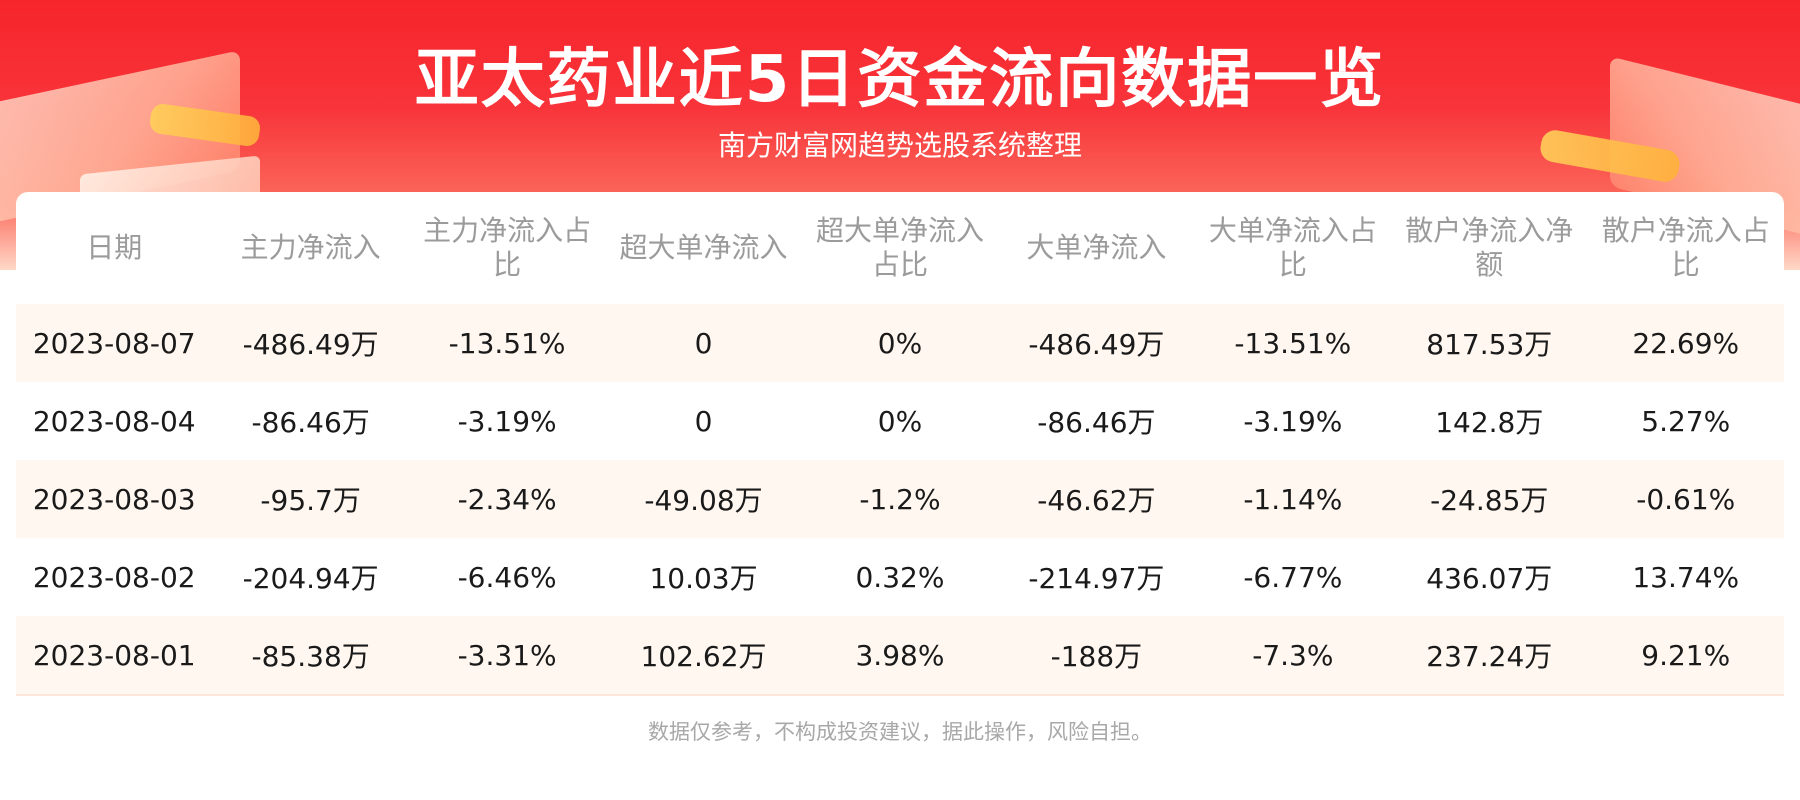  Describe the element at coordinates (1489, 655) in the screenshot. I see `cell-retail-inflow: 237.24万` at that location.